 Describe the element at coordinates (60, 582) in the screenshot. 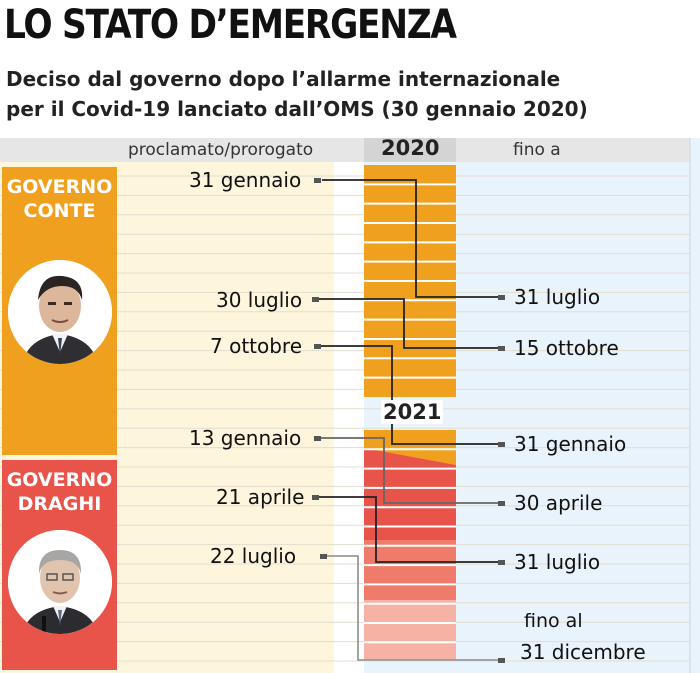

I see `draghi-portrait-icon` at that location.